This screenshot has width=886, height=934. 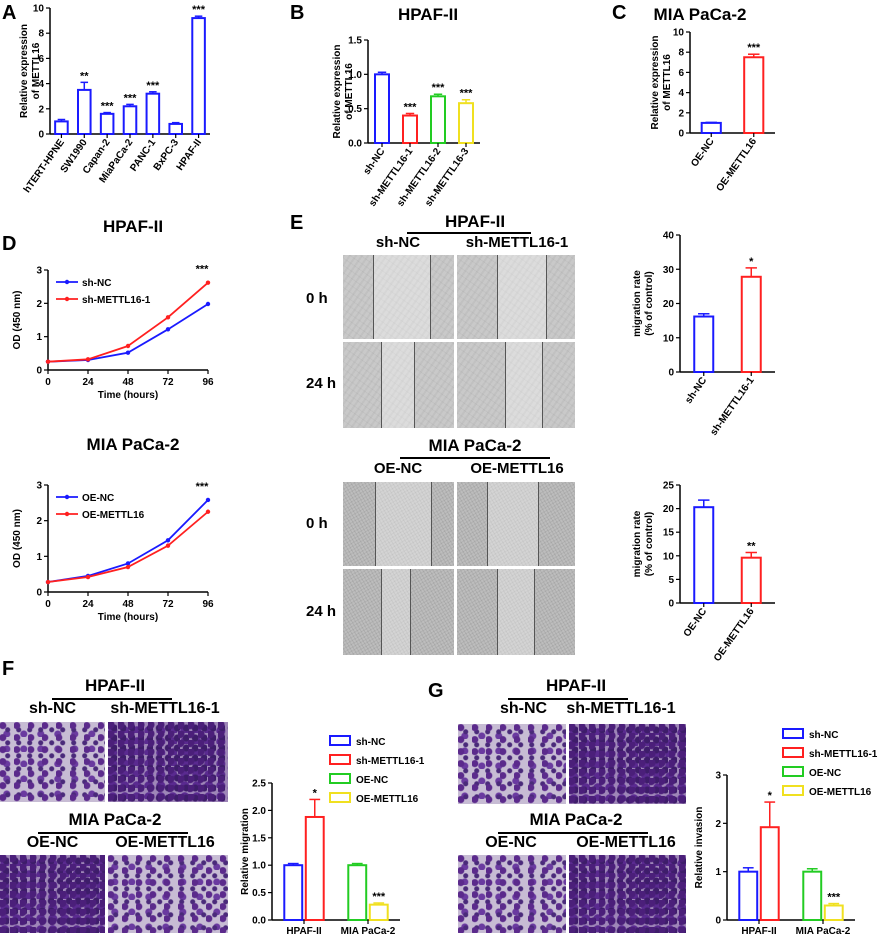 What do you see at coordinates (398, 468) in the screenshot?
I see `panel-e-bottom-col-1: OE-NC` at bounding box center [398, 468].